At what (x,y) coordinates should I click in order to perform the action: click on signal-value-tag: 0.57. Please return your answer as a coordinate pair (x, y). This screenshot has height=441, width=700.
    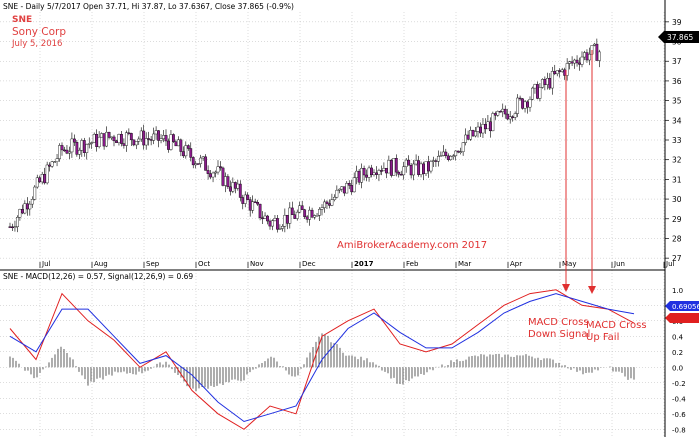
    Looking at the image, I should click on (682, 318).